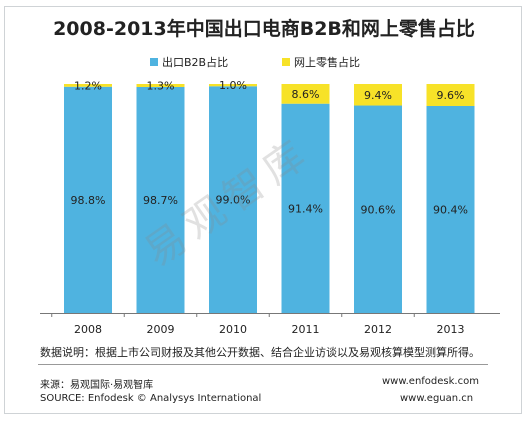 Image resolution: width=528 pixels, height=422 pixels. I want to click on data-label-retail-2010: 1.0%, so click(233, 85).